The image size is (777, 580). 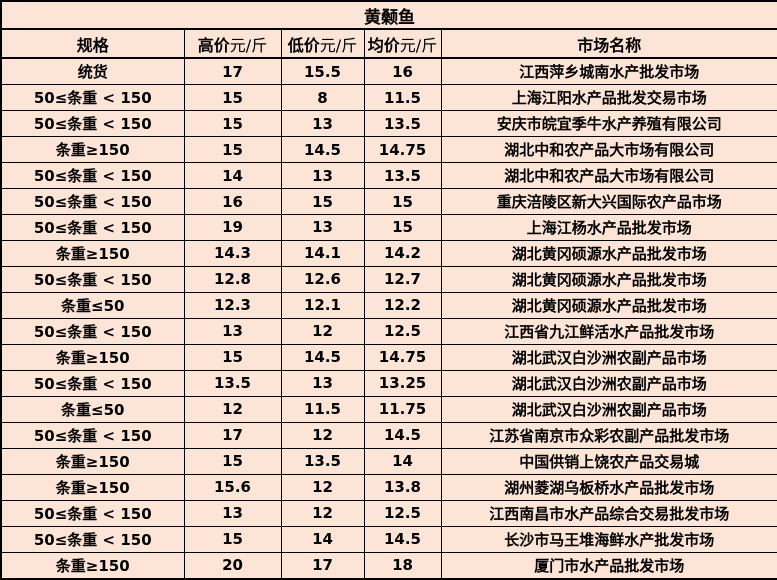 What do you see at coordinates (322, 331) in the screenshot?
I see `low-price-cell: 12` at bounding box center [322, 331].